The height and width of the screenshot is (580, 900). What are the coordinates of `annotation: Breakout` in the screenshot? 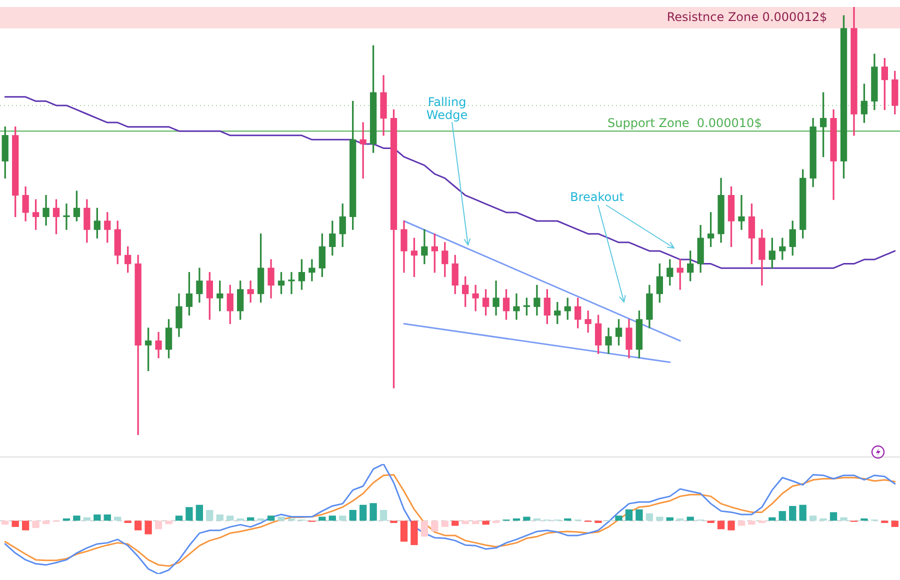 It's located at (597, 197).